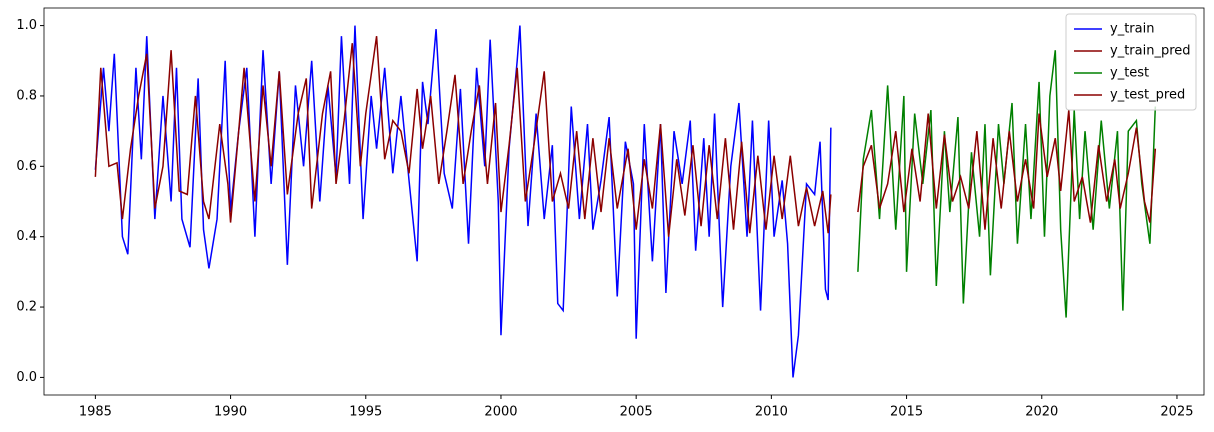  I want to click on x-tick-label: 2015, so click(906, 412).